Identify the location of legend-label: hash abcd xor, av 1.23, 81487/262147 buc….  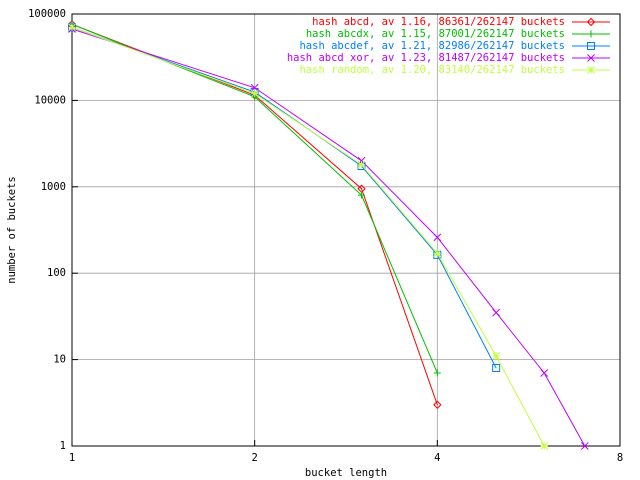
(426, 58).